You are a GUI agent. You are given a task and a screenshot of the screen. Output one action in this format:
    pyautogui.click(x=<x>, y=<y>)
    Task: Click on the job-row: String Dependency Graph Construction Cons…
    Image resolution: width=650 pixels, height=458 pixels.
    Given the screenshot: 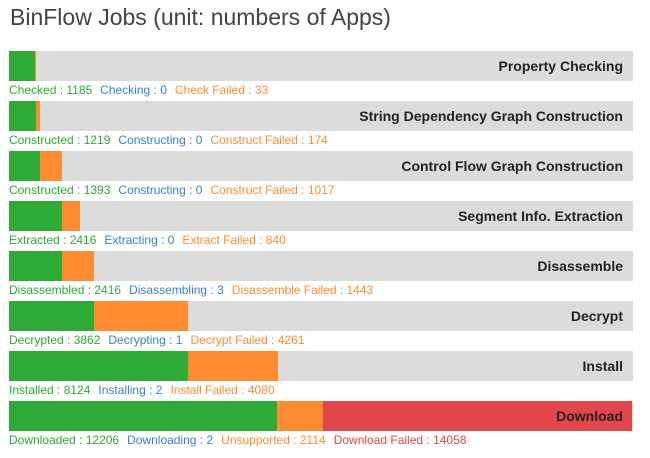 What is the action you would take?
    pyautogui.click(x=321, y=126)
    